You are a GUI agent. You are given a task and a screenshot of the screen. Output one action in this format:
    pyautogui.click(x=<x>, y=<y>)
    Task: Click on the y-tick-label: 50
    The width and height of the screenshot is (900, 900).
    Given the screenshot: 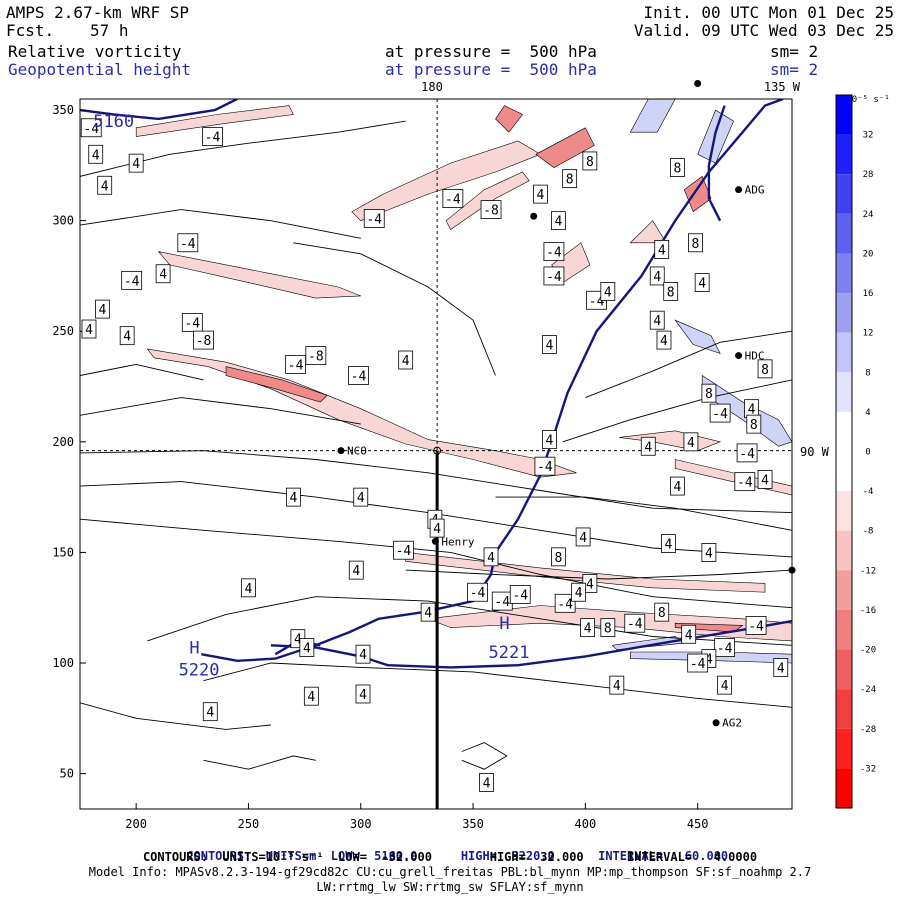 What is the action you would take?
    pyautogui.click(x=67, y=774)
    